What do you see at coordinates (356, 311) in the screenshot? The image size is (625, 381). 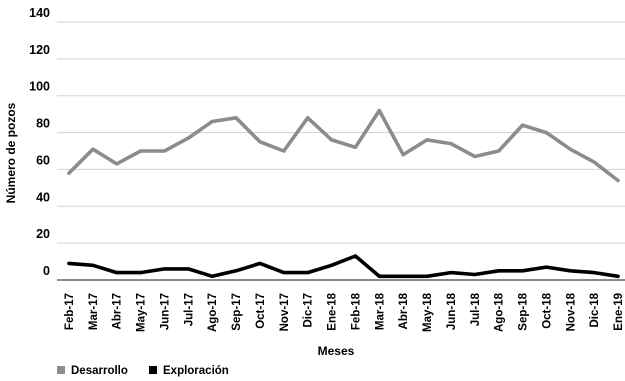 I see `x-tick-label: Feb-18` at bounding box center [356, 311].